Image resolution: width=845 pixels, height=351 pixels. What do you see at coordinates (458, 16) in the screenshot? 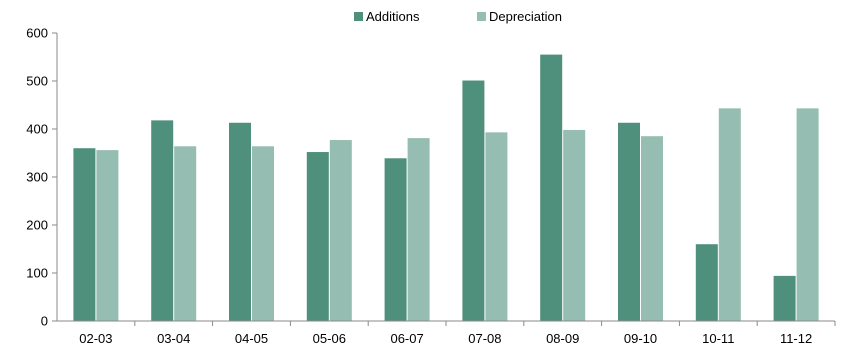
I see `legend: Additions Depreciation` at bounding box center [458, 16].